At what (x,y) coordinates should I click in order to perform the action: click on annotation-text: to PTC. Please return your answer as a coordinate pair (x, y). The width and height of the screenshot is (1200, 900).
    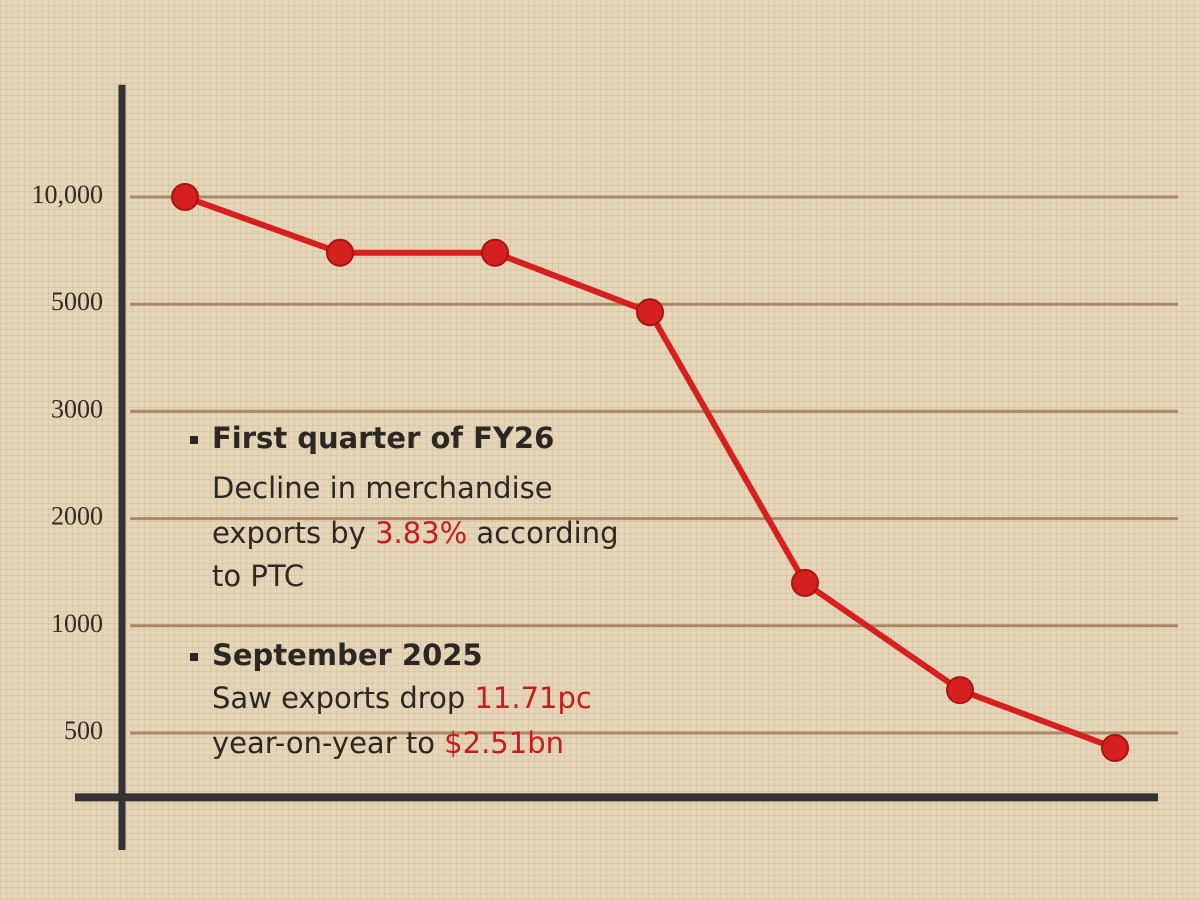
    Looking at the image, I should click on (258, 576).